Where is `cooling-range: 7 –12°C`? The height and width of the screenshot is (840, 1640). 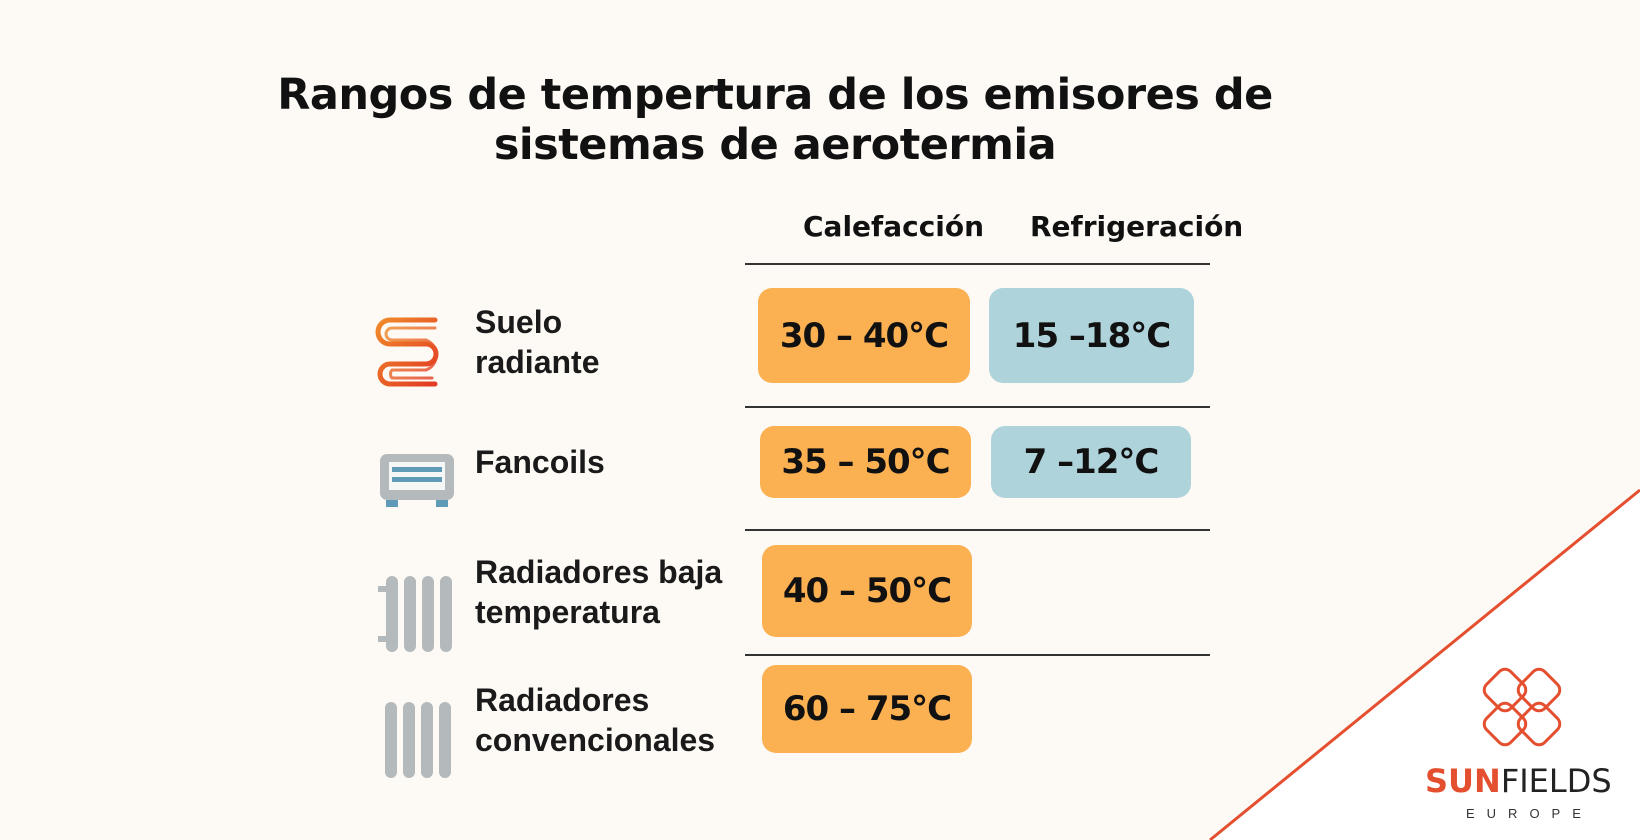 cooling-range: 7 –12°C is located at coordinates (1091, 462).